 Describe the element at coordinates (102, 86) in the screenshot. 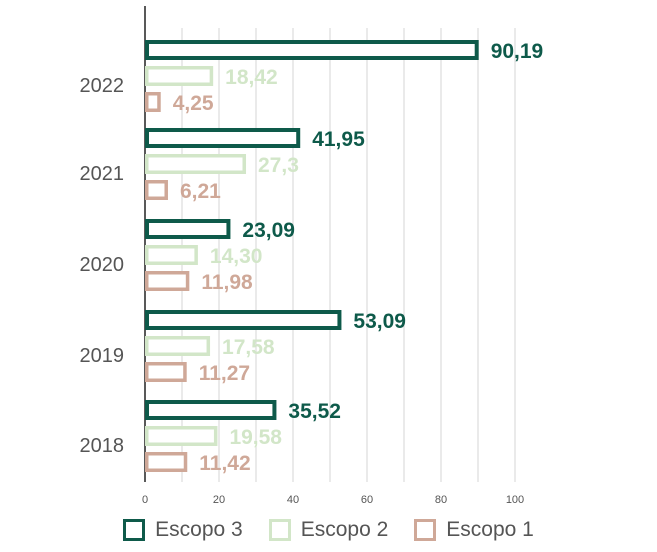

I see `year-label: 2022` at that location.